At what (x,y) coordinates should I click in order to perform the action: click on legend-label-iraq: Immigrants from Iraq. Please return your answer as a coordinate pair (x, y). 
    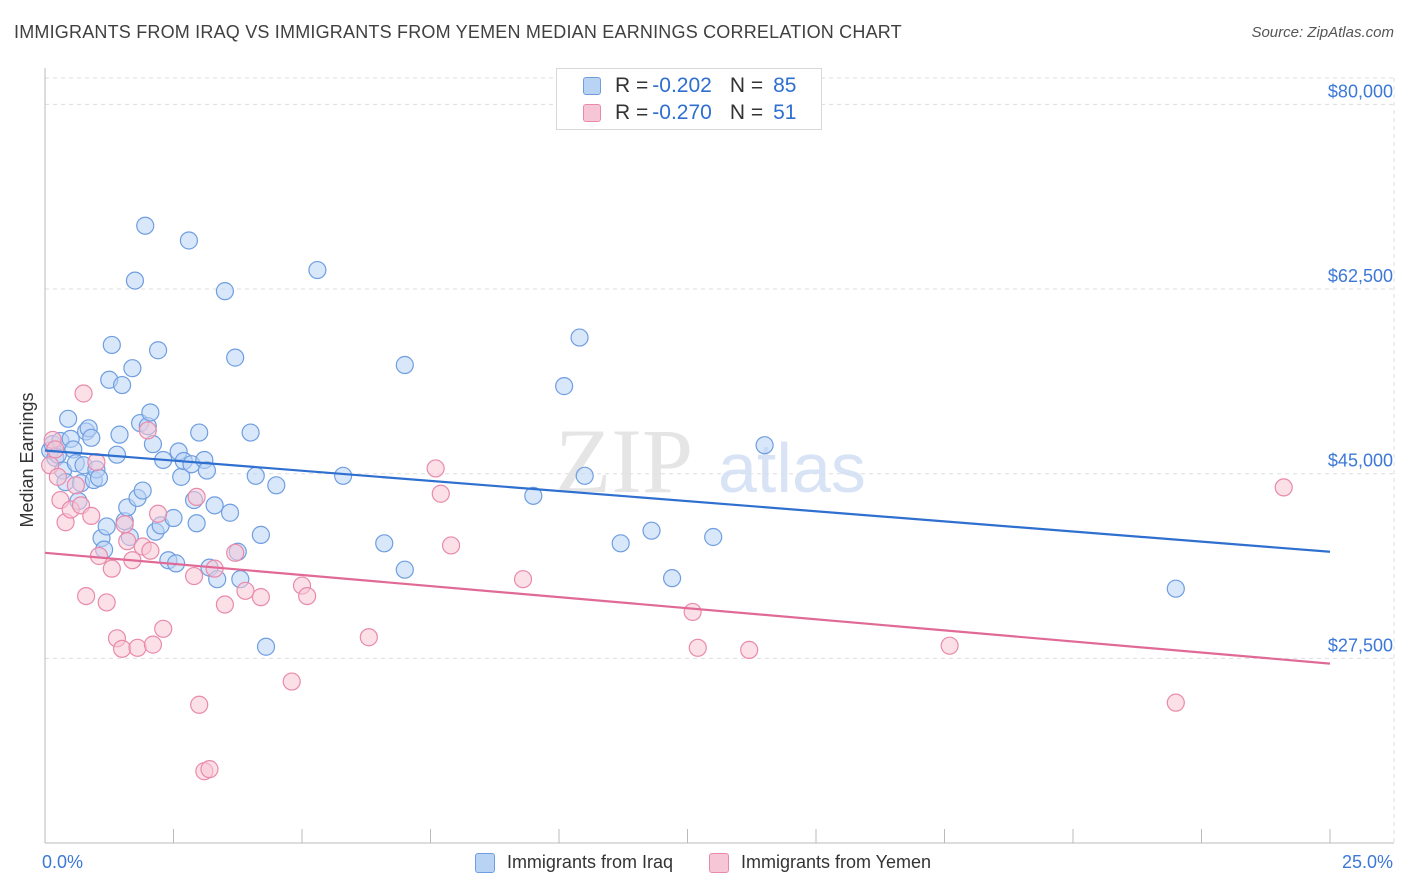
    Looking at the image, I should click on (589, 862).